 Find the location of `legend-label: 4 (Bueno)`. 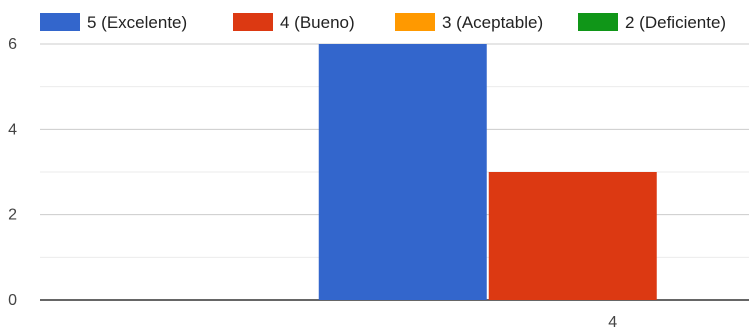

legend-label: 4 (Bueno) is located at coordinates (317, 22).